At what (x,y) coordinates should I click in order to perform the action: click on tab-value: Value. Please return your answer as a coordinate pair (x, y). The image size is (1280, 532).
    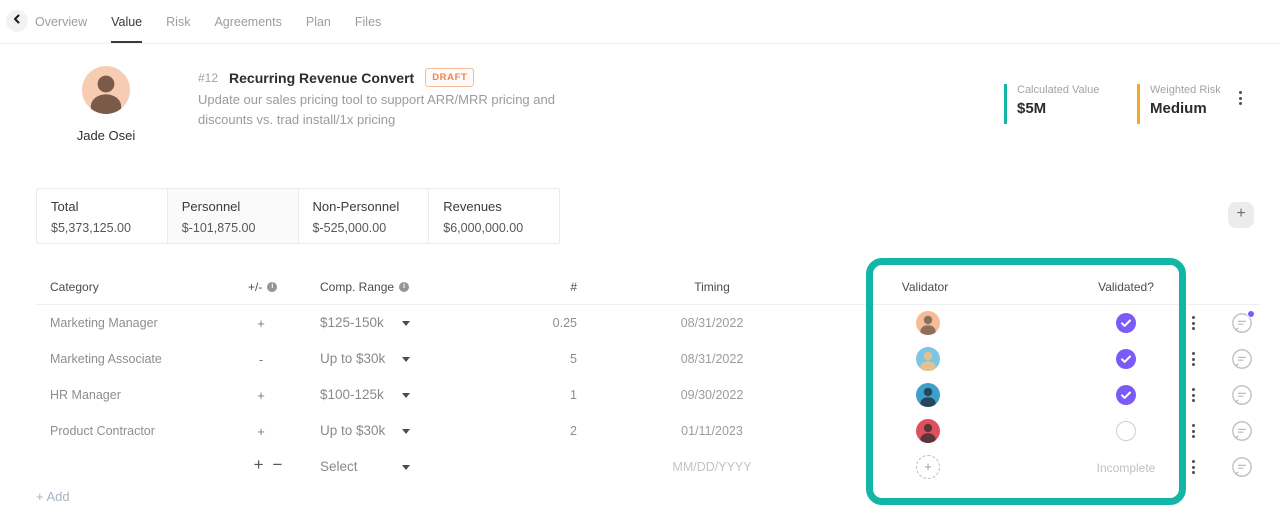
    Looking at the image, I should click on (127, 22).